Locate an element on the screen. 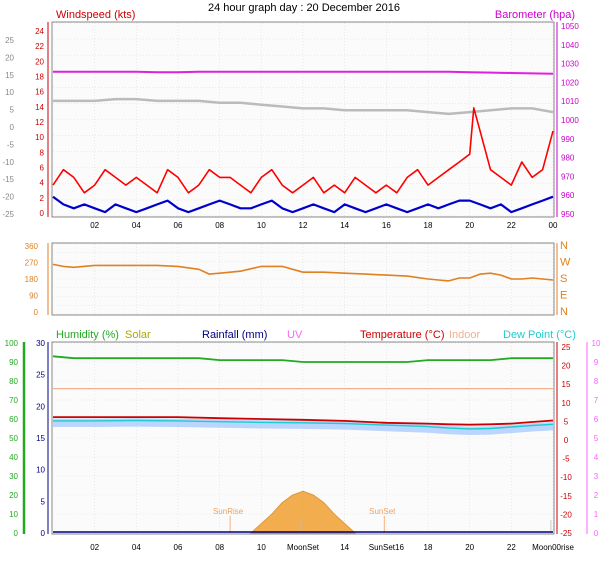  legend-solar: Solar is located at coordinates (138, 335).